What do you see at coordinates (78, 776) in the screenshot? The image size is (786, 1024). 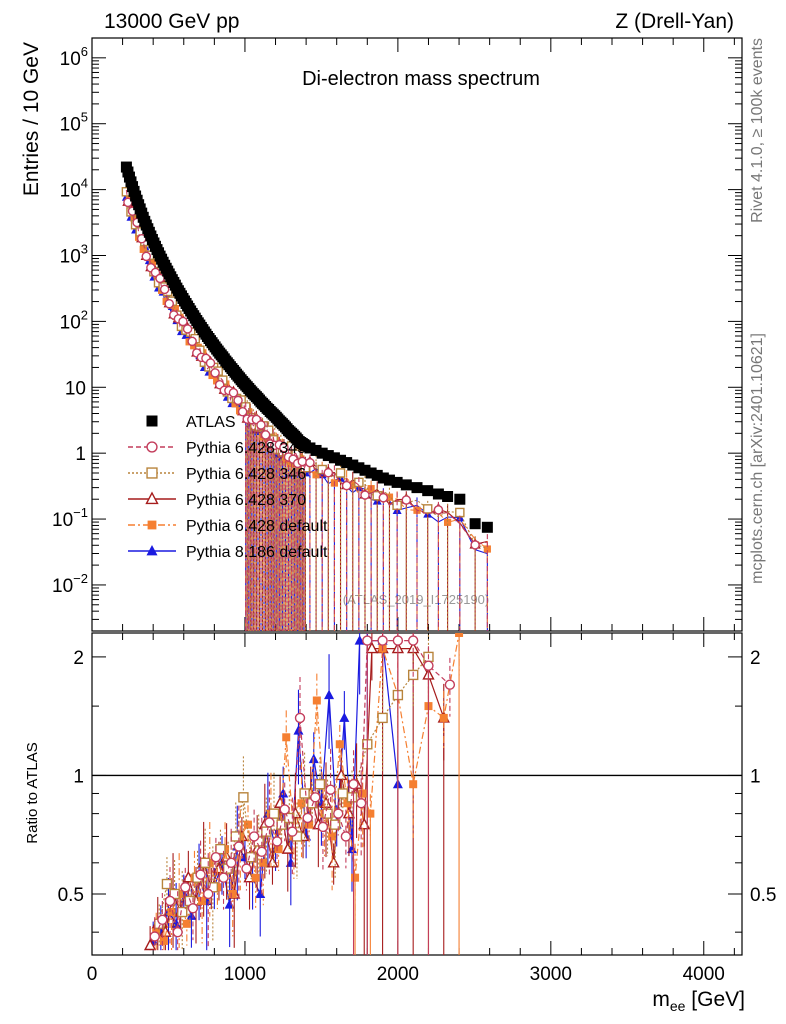 I see `ratio-y-tick-label: 1` at bounding box center [78, 776].